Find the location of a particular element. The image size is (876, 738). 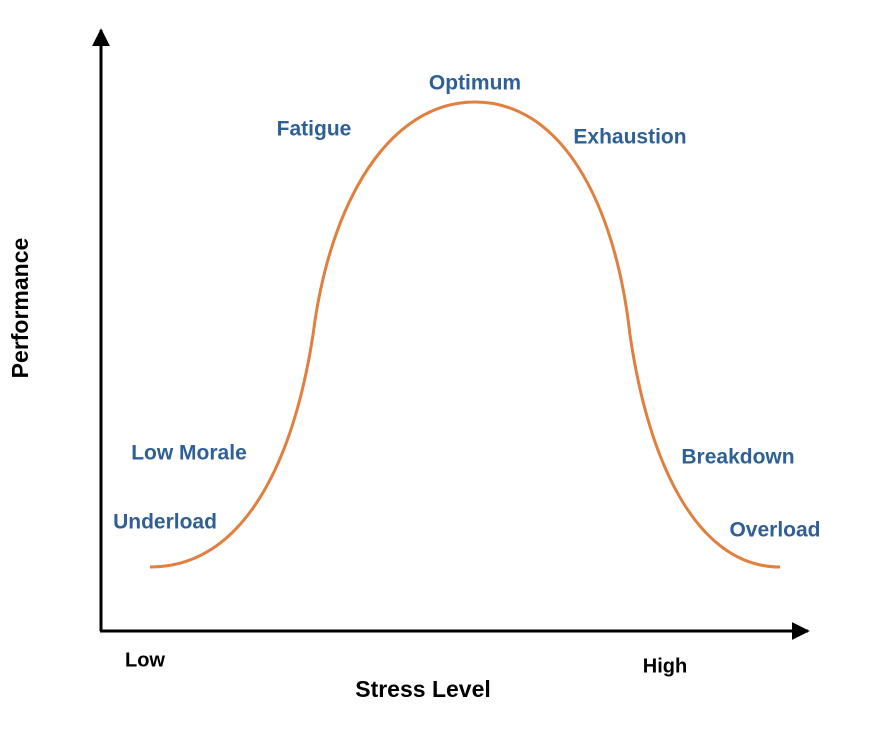

zone-label: Underload is located at coordinates (165, 522).